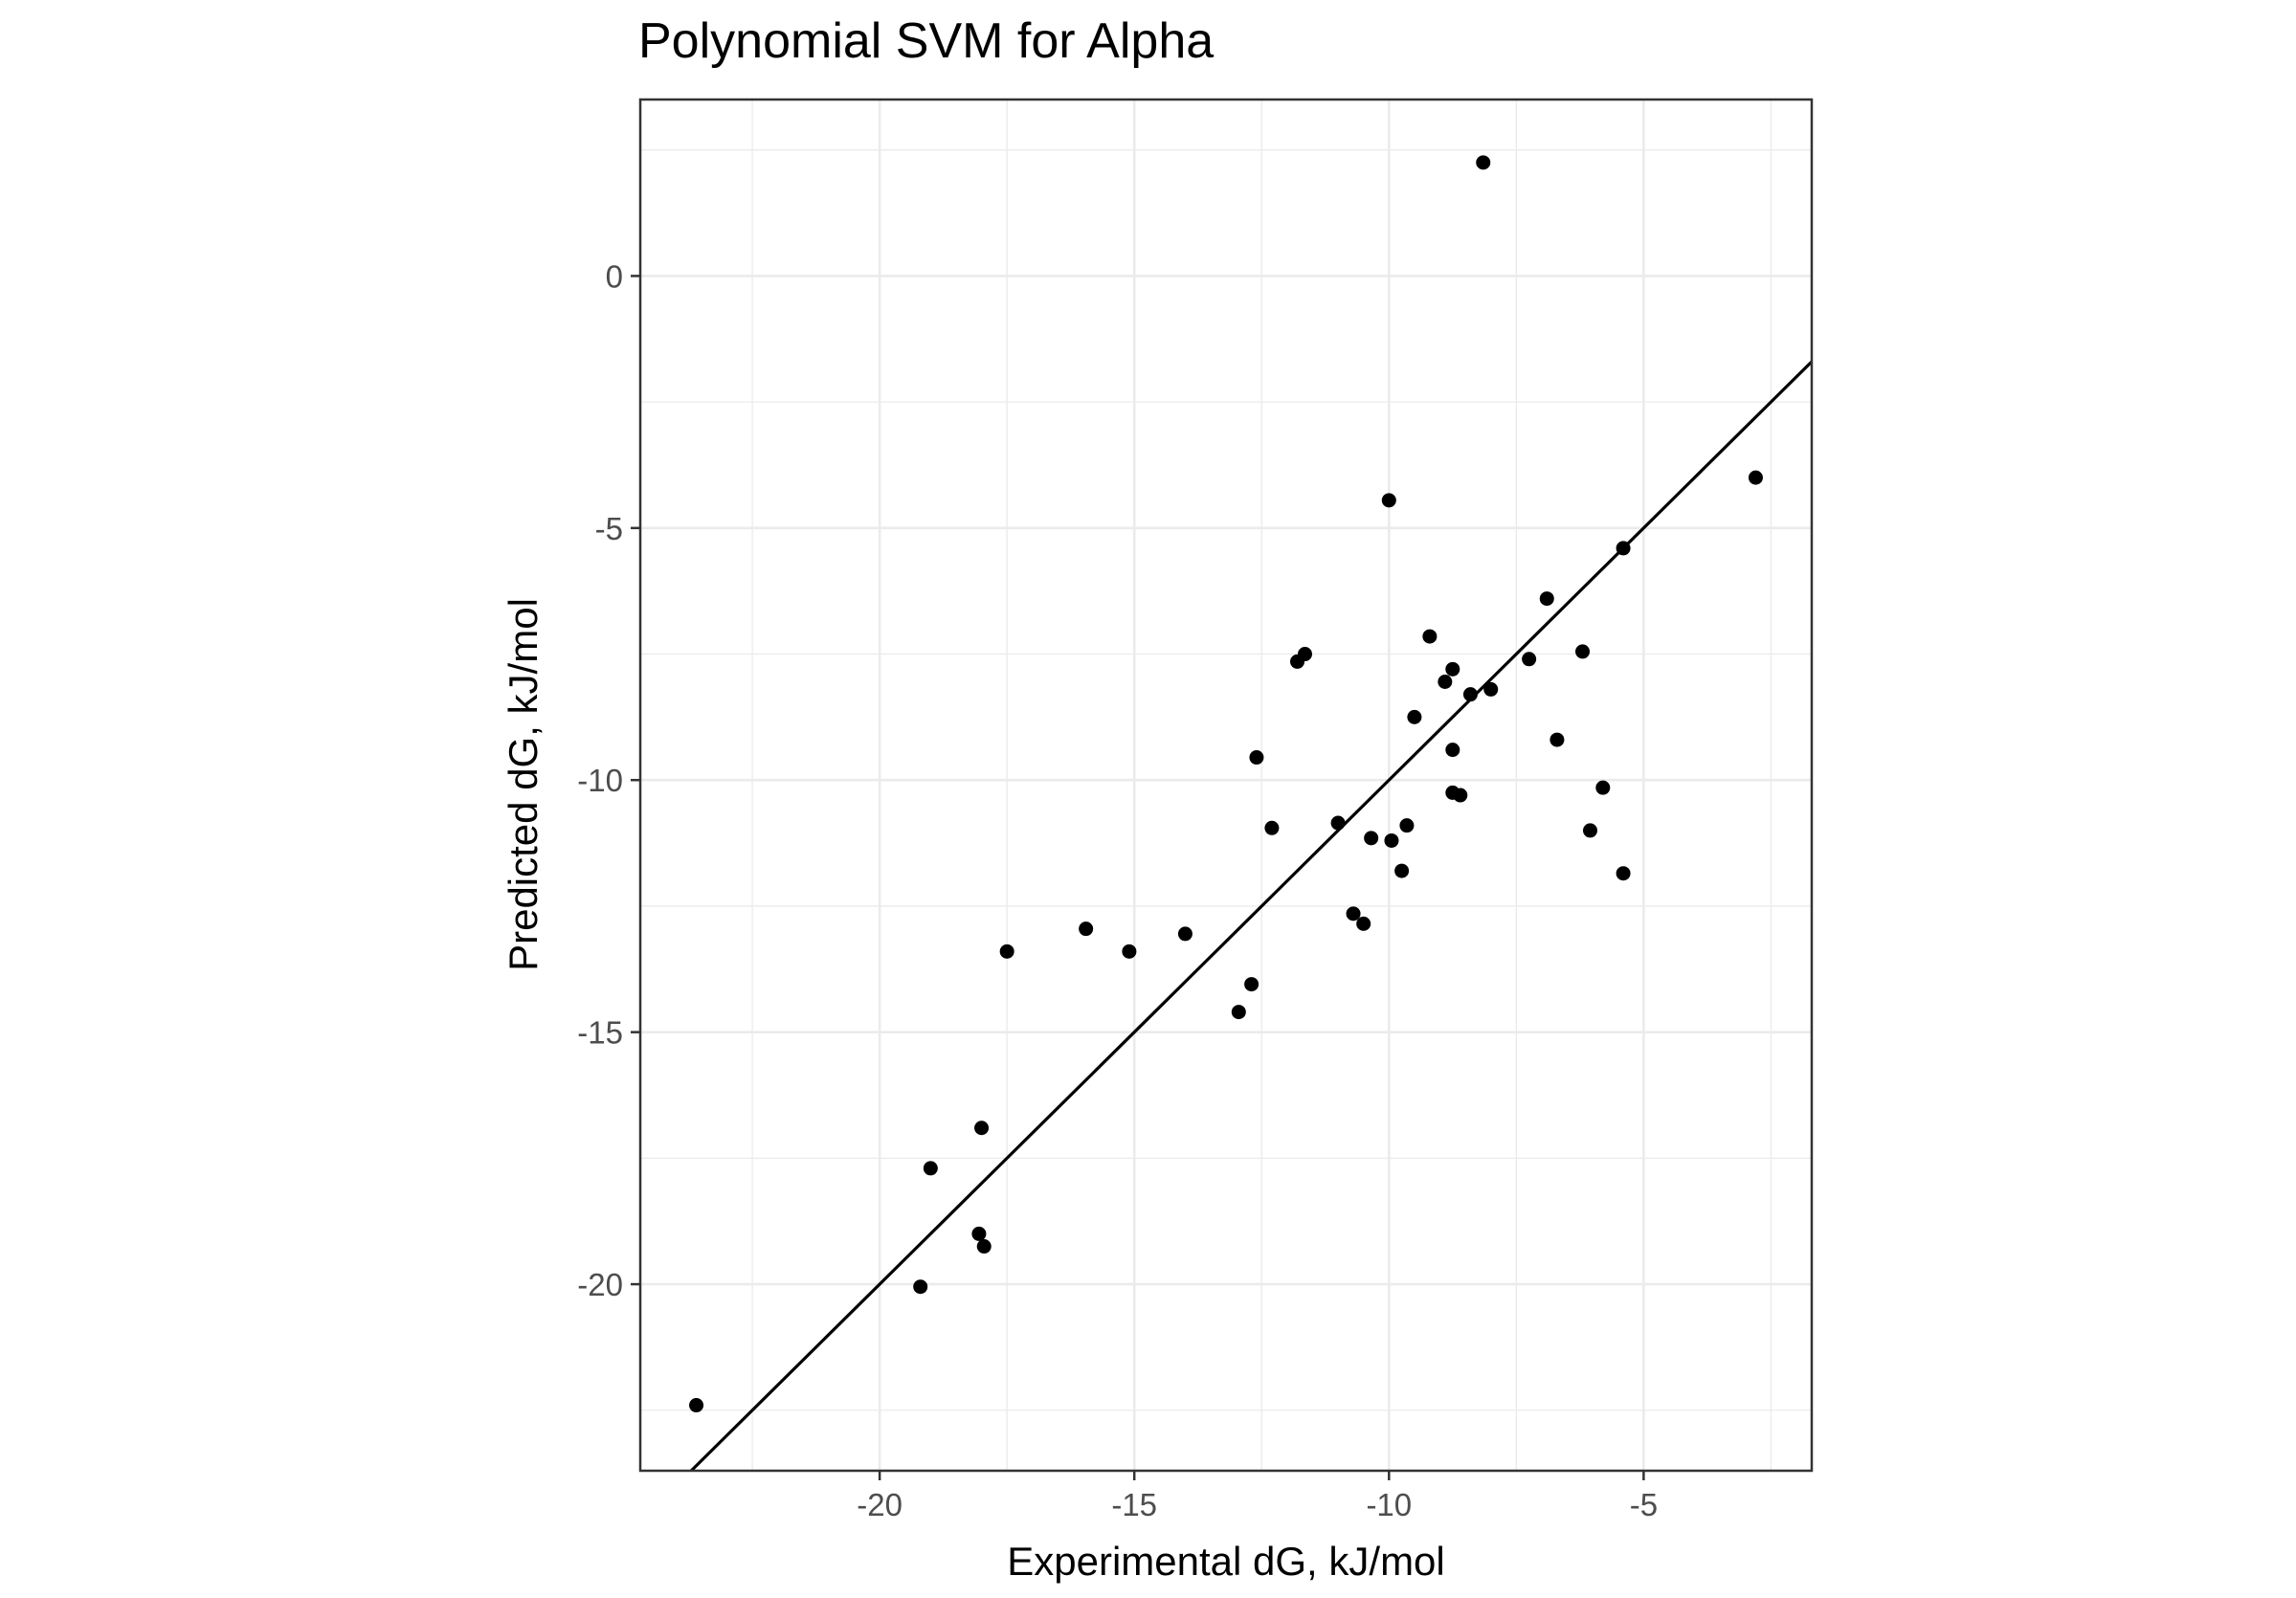 The width and height of the screenshot is (2296, 1598). What do you see at coordinates (600, 1284) in the screenshot?
I see `y-tick-label: -20` at bounding box center [600, 1284].